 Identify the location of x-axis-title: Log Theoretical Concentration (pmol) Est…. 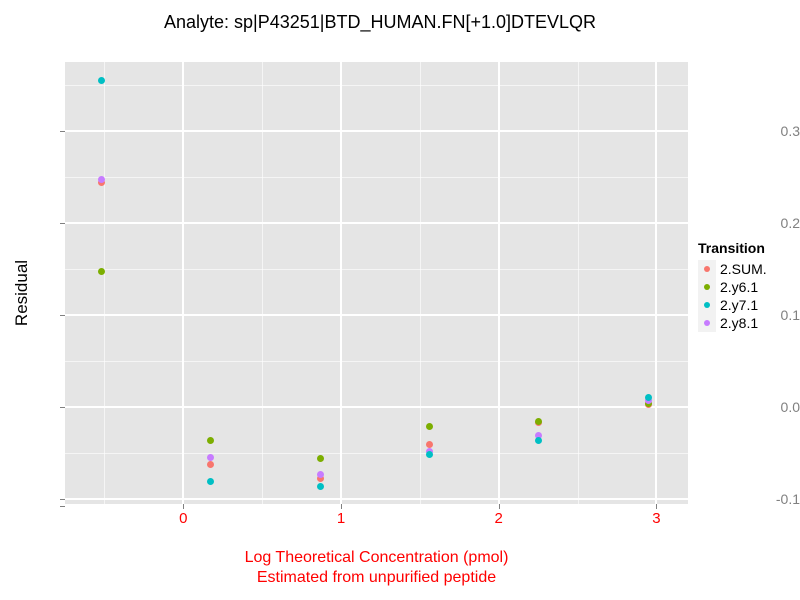
(376, 568).